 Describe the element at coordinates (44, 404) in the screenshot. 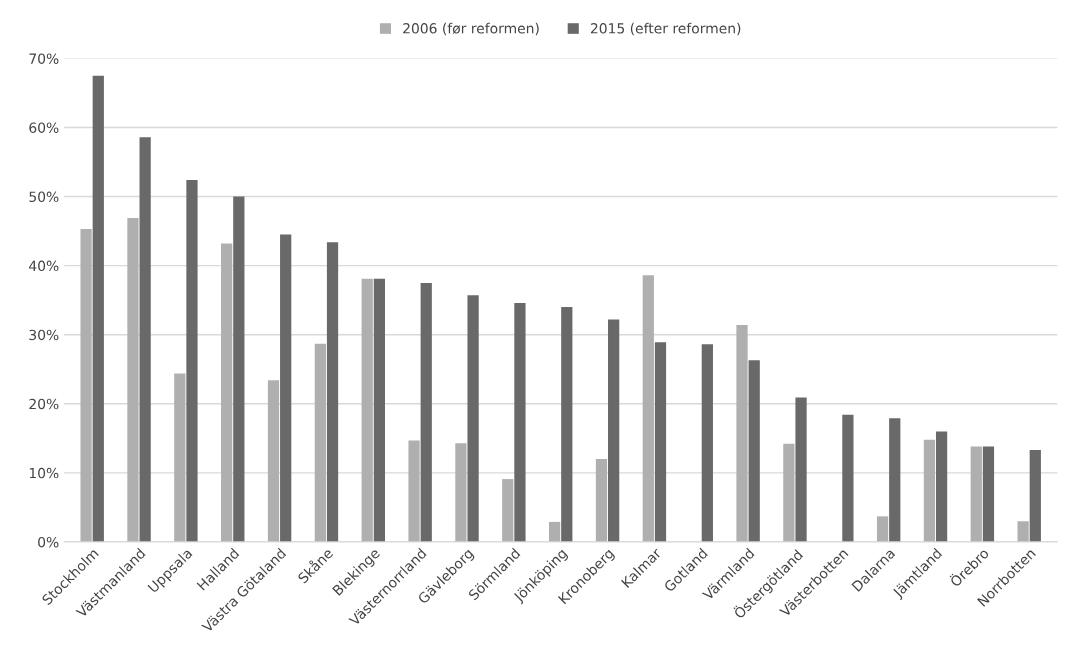

I see `y-tick-label: 20%` at that location.